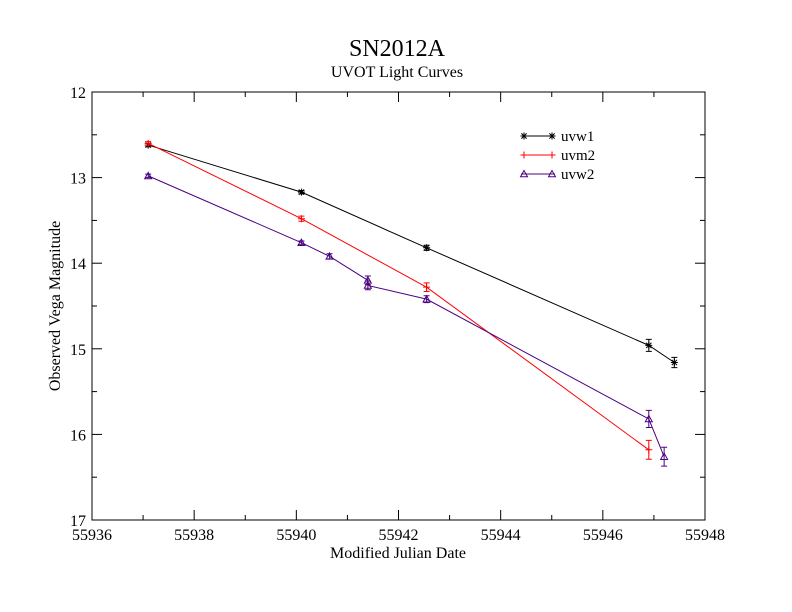  I want to click on legend-label: uvw2, so click(577, 175).